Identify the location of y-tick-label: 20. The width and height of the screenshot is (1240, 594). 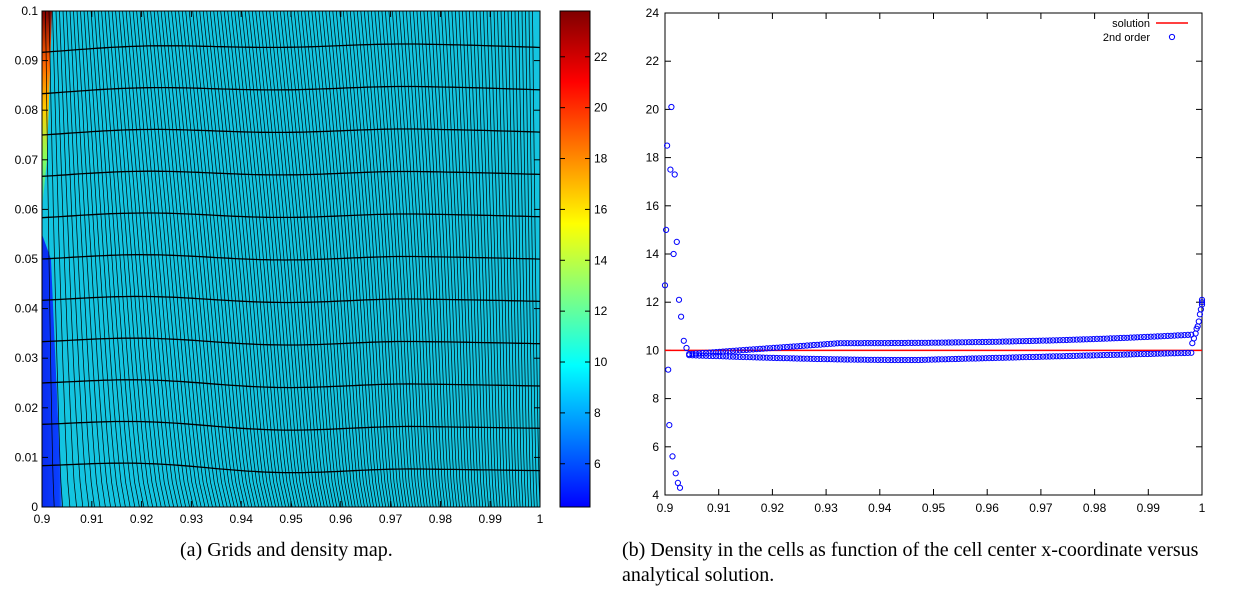
(653, 109).